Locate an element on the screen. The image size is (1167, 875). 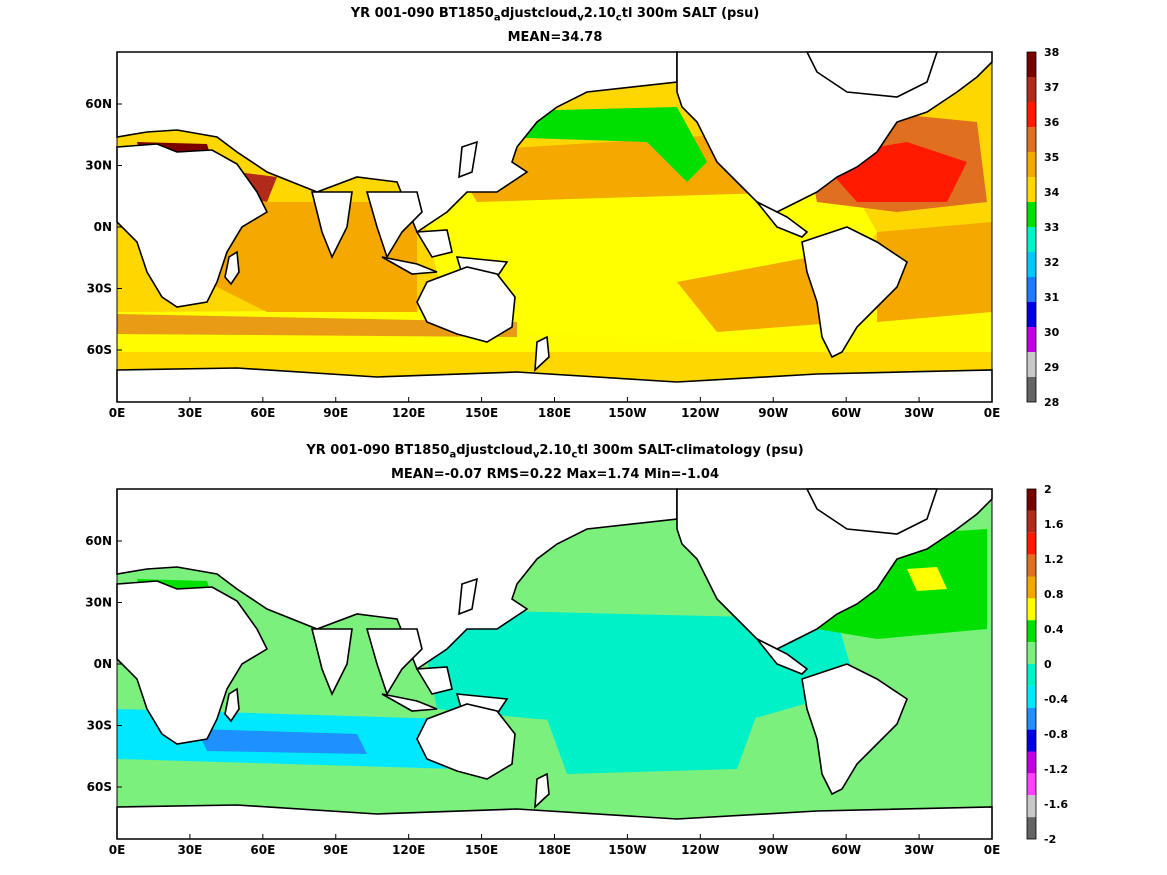
colorbar-label: -2 is located at coordinates (1050, 839).